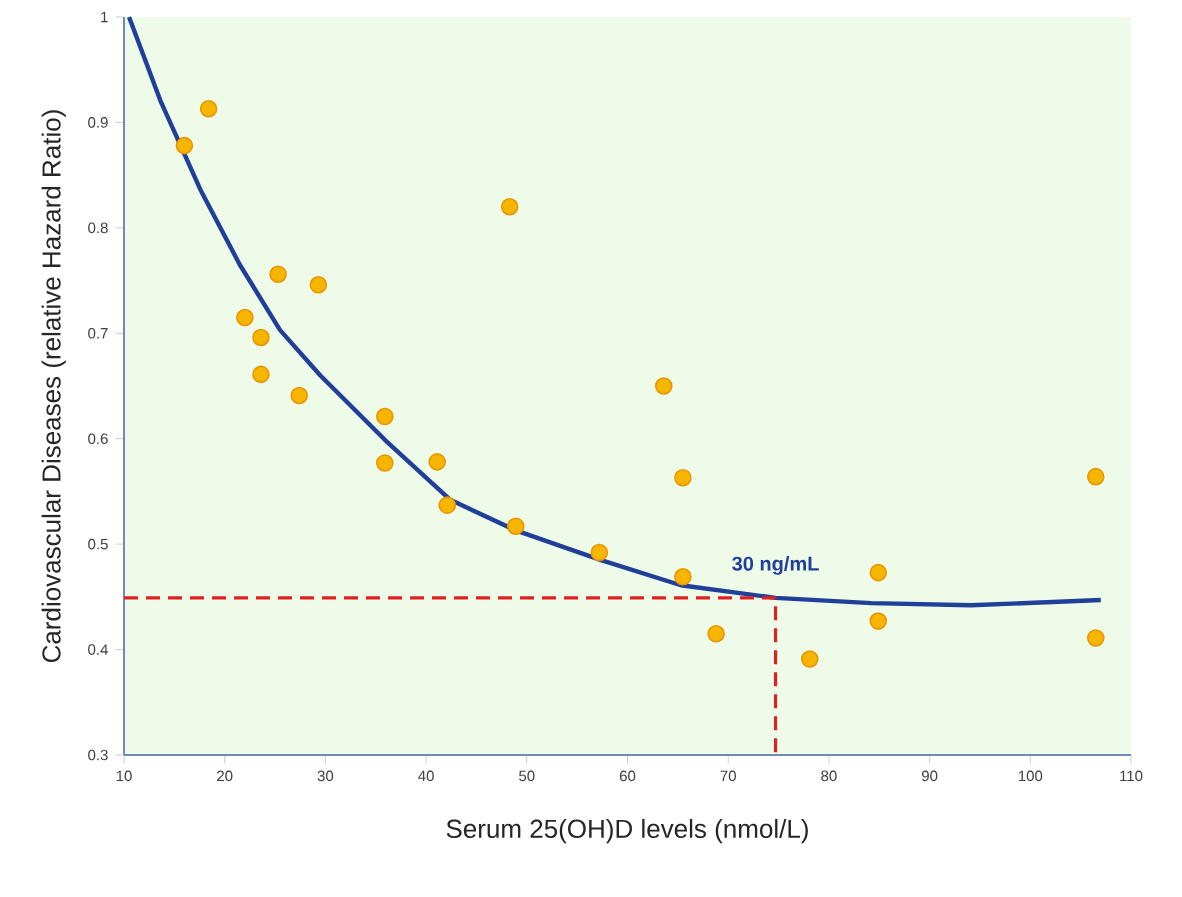 The width and height of the screenshot is (1182, 897). Describe the element at coordinates (627, 831) in the screenshot. I see `x-axis-title: Serum 25(OH)D levels (nmol/L)` at that location.